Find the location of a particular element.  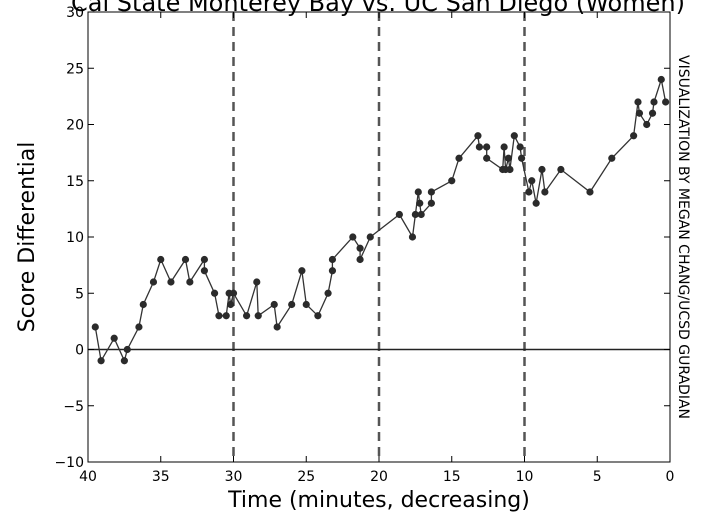

x-tick-label: 40 is located at coordinates (88, 477).